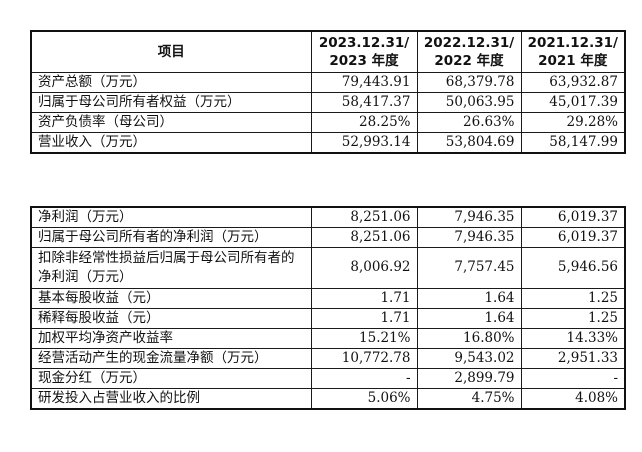 This screenshot has height=452, width=642. I want to click on cell-2022: 9,543.02, so click(469, 358).